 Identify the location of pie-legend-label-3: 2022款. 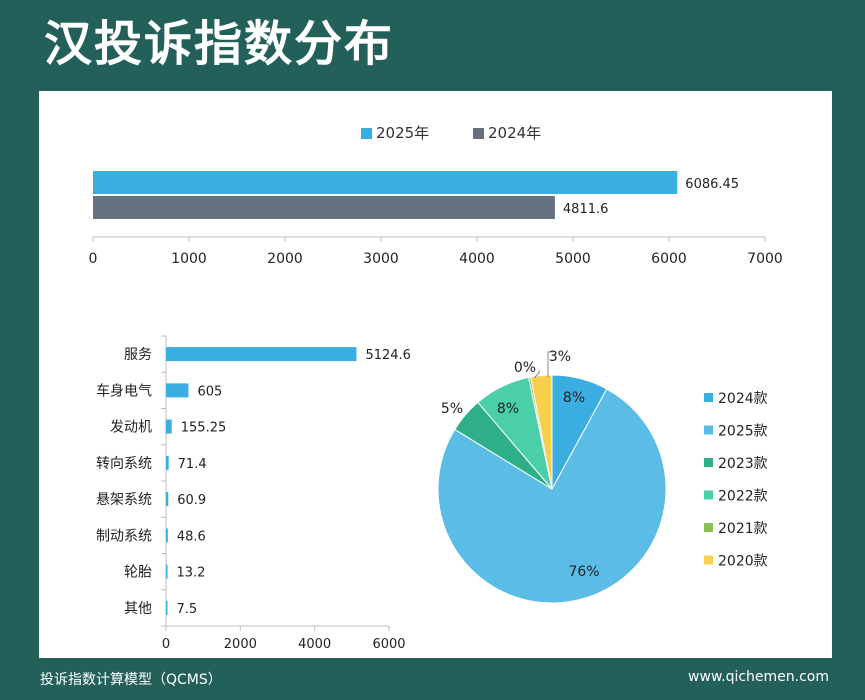
(743, 497).